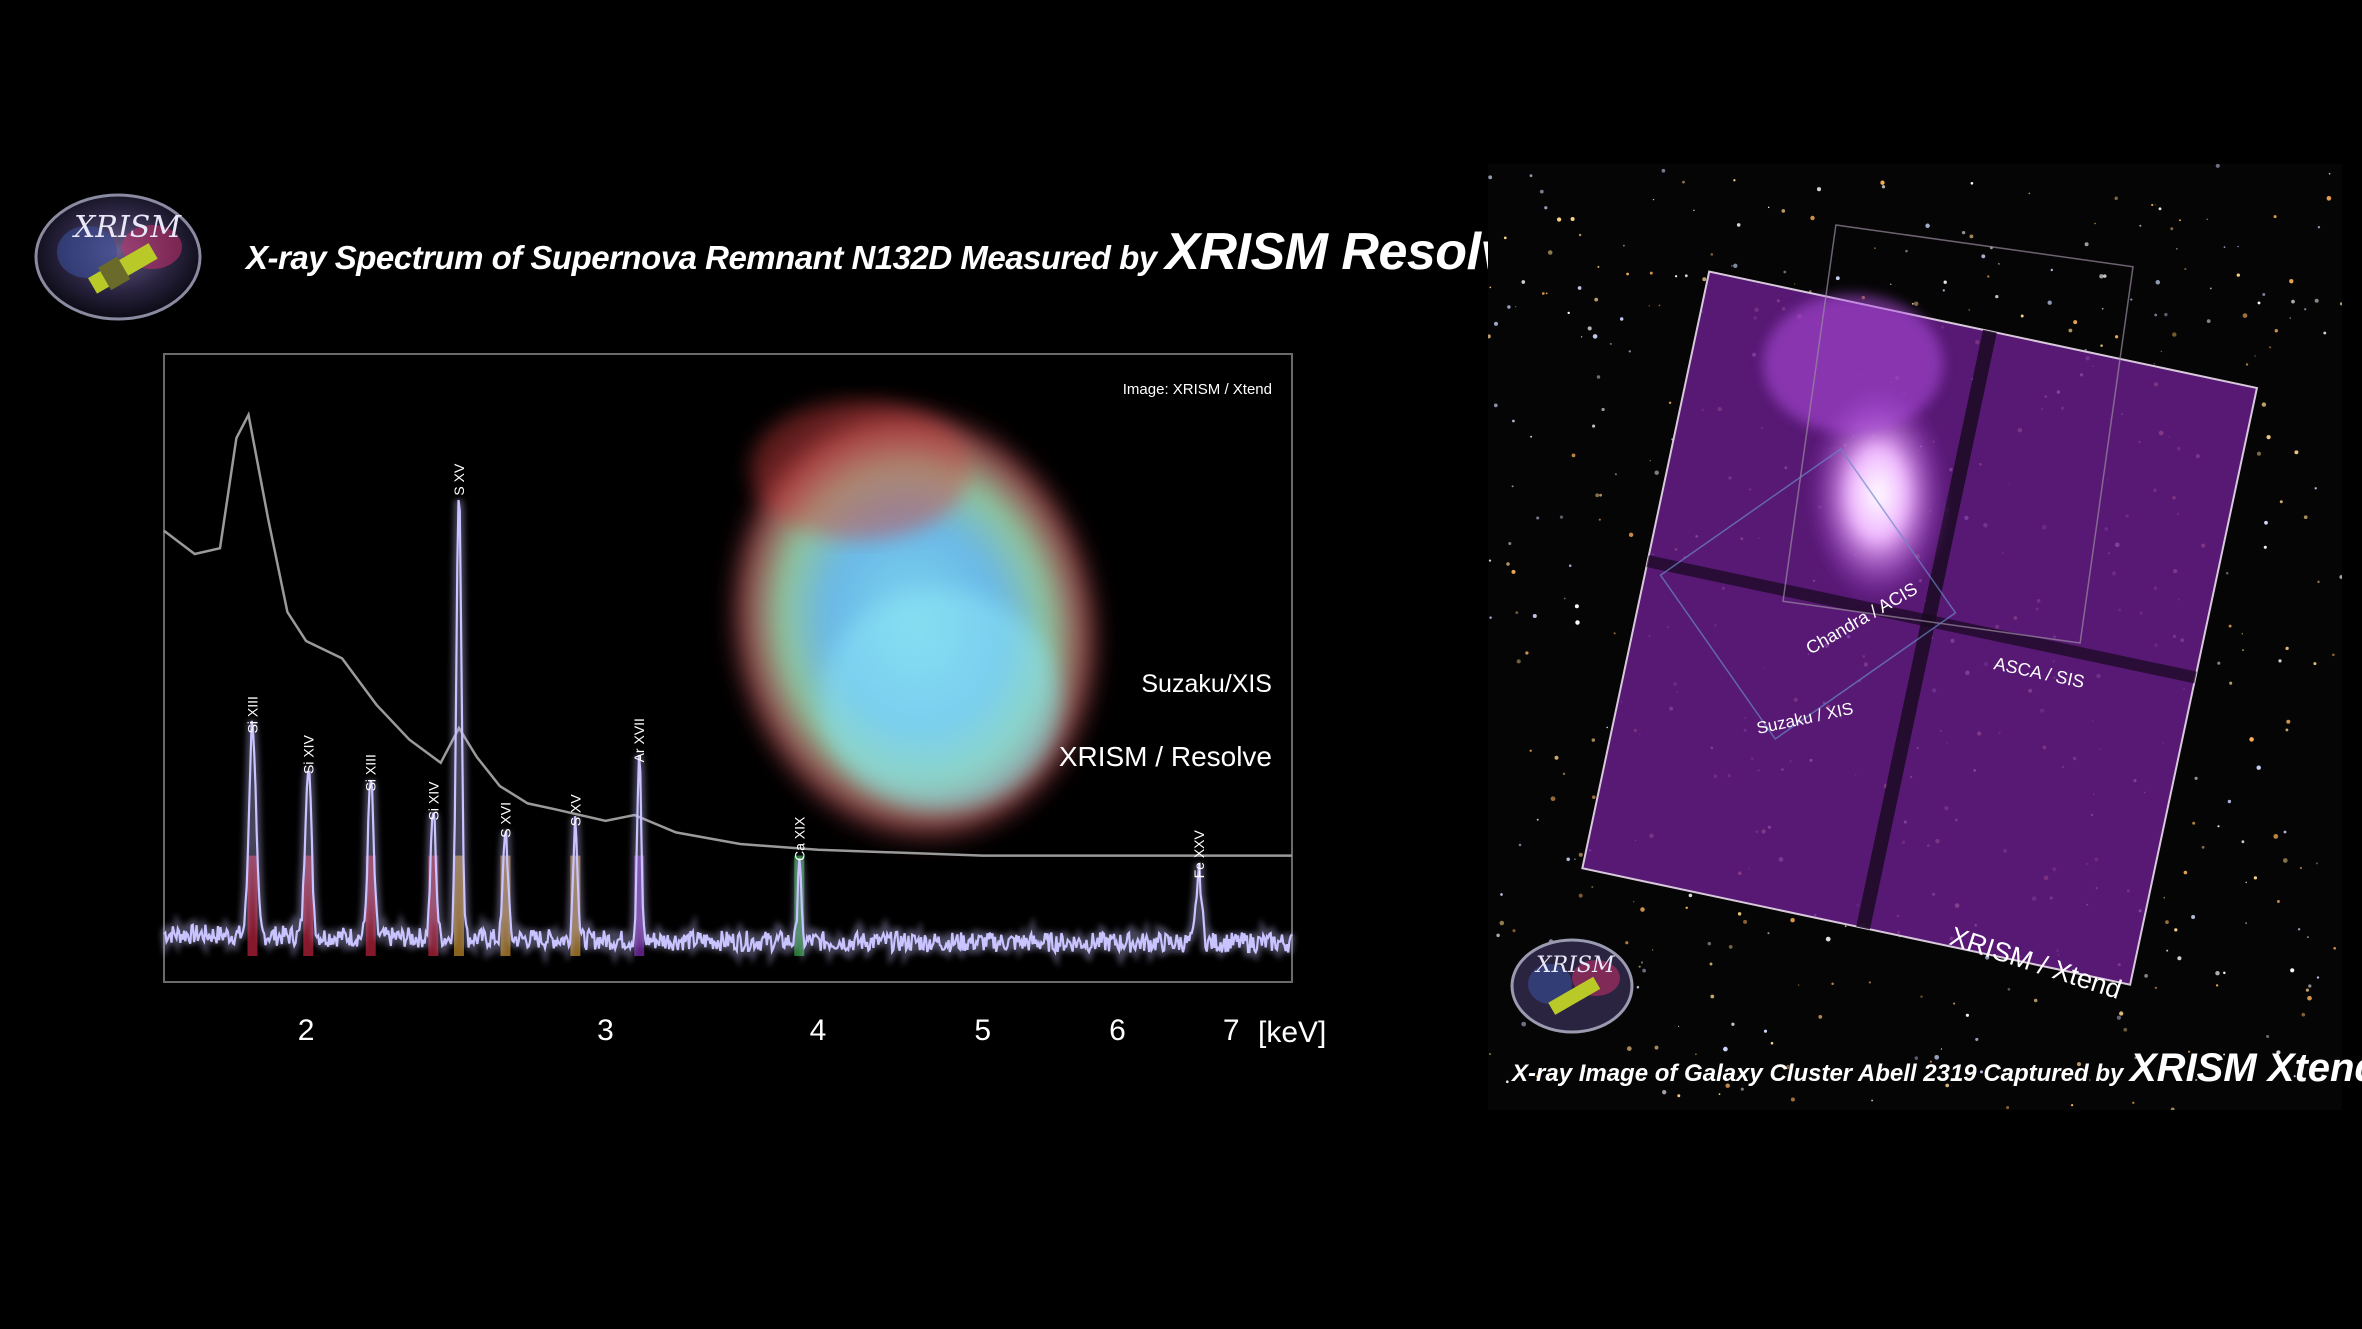 Image resolution: width=2362 pixels, height=1329 pixels. Describe the element at coordinates (2246, 1068) in the screenshot. I see `cluster-title-emphasis: XRISM Xtend` at that location.